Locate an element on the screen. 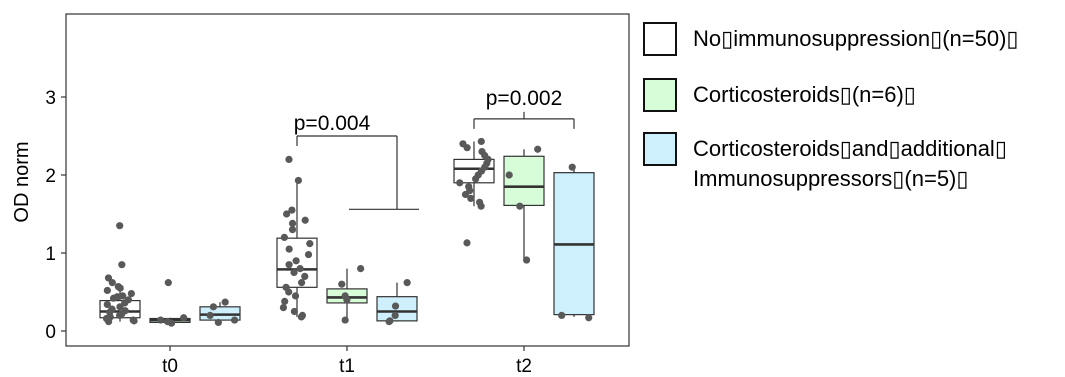  legend-item-no-immunosuppression: No▯immunosuppression▯(n=50)▯ is located at coordinates (831, 39).